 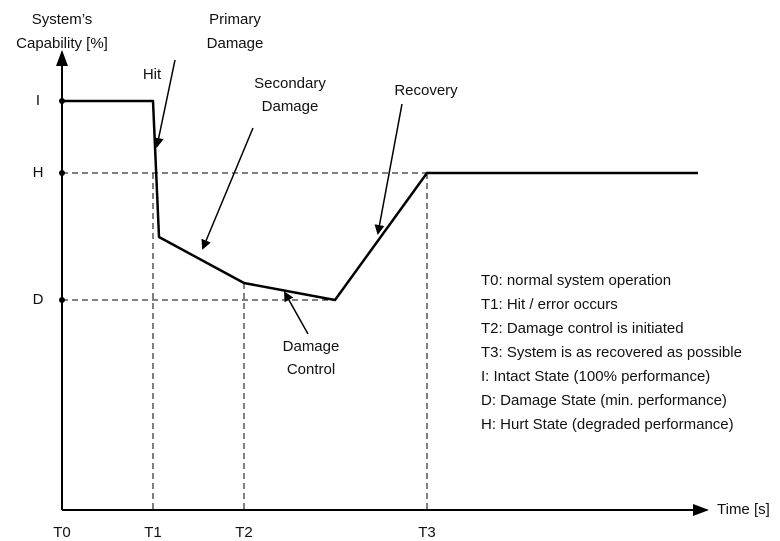 I want to click on time-label: T2, so click(x=244, y=532).